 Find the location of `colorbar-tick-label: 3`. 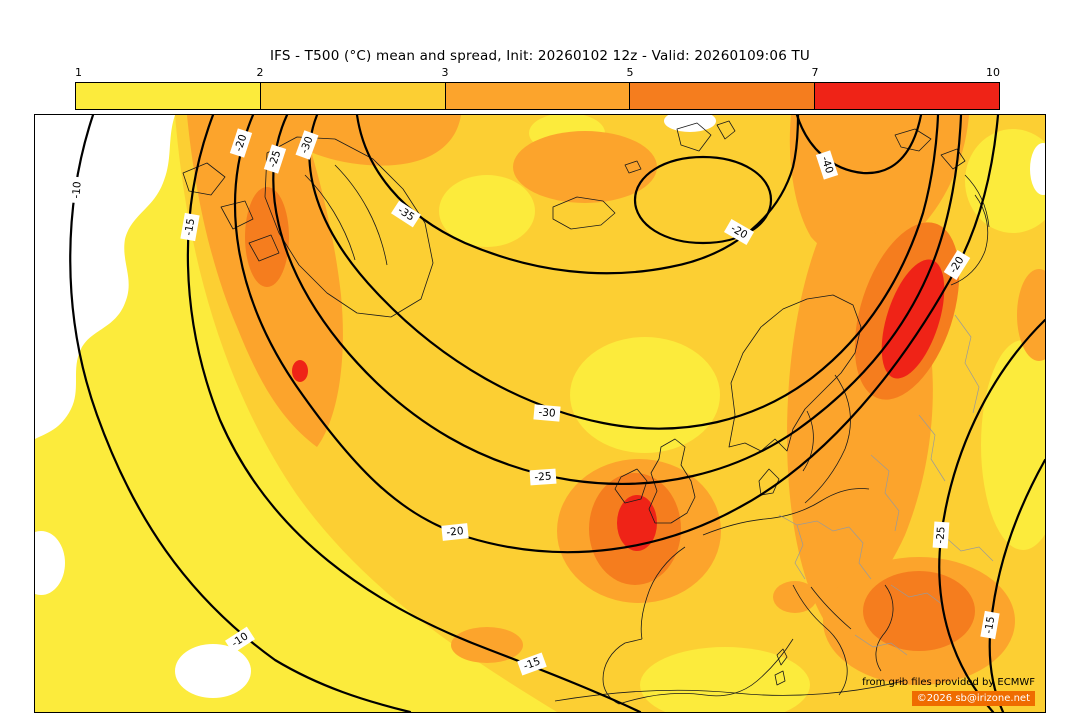

colorbar-tick-label: 3 is located at coordinates (445, 72).